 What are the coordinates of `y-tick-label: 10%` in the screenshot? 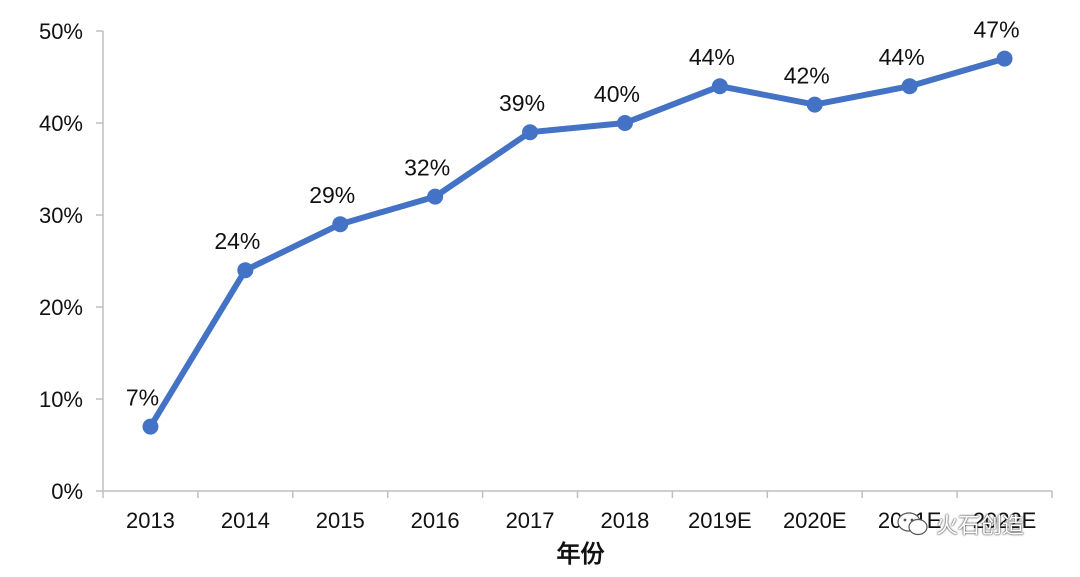 It's located at (61, 399).